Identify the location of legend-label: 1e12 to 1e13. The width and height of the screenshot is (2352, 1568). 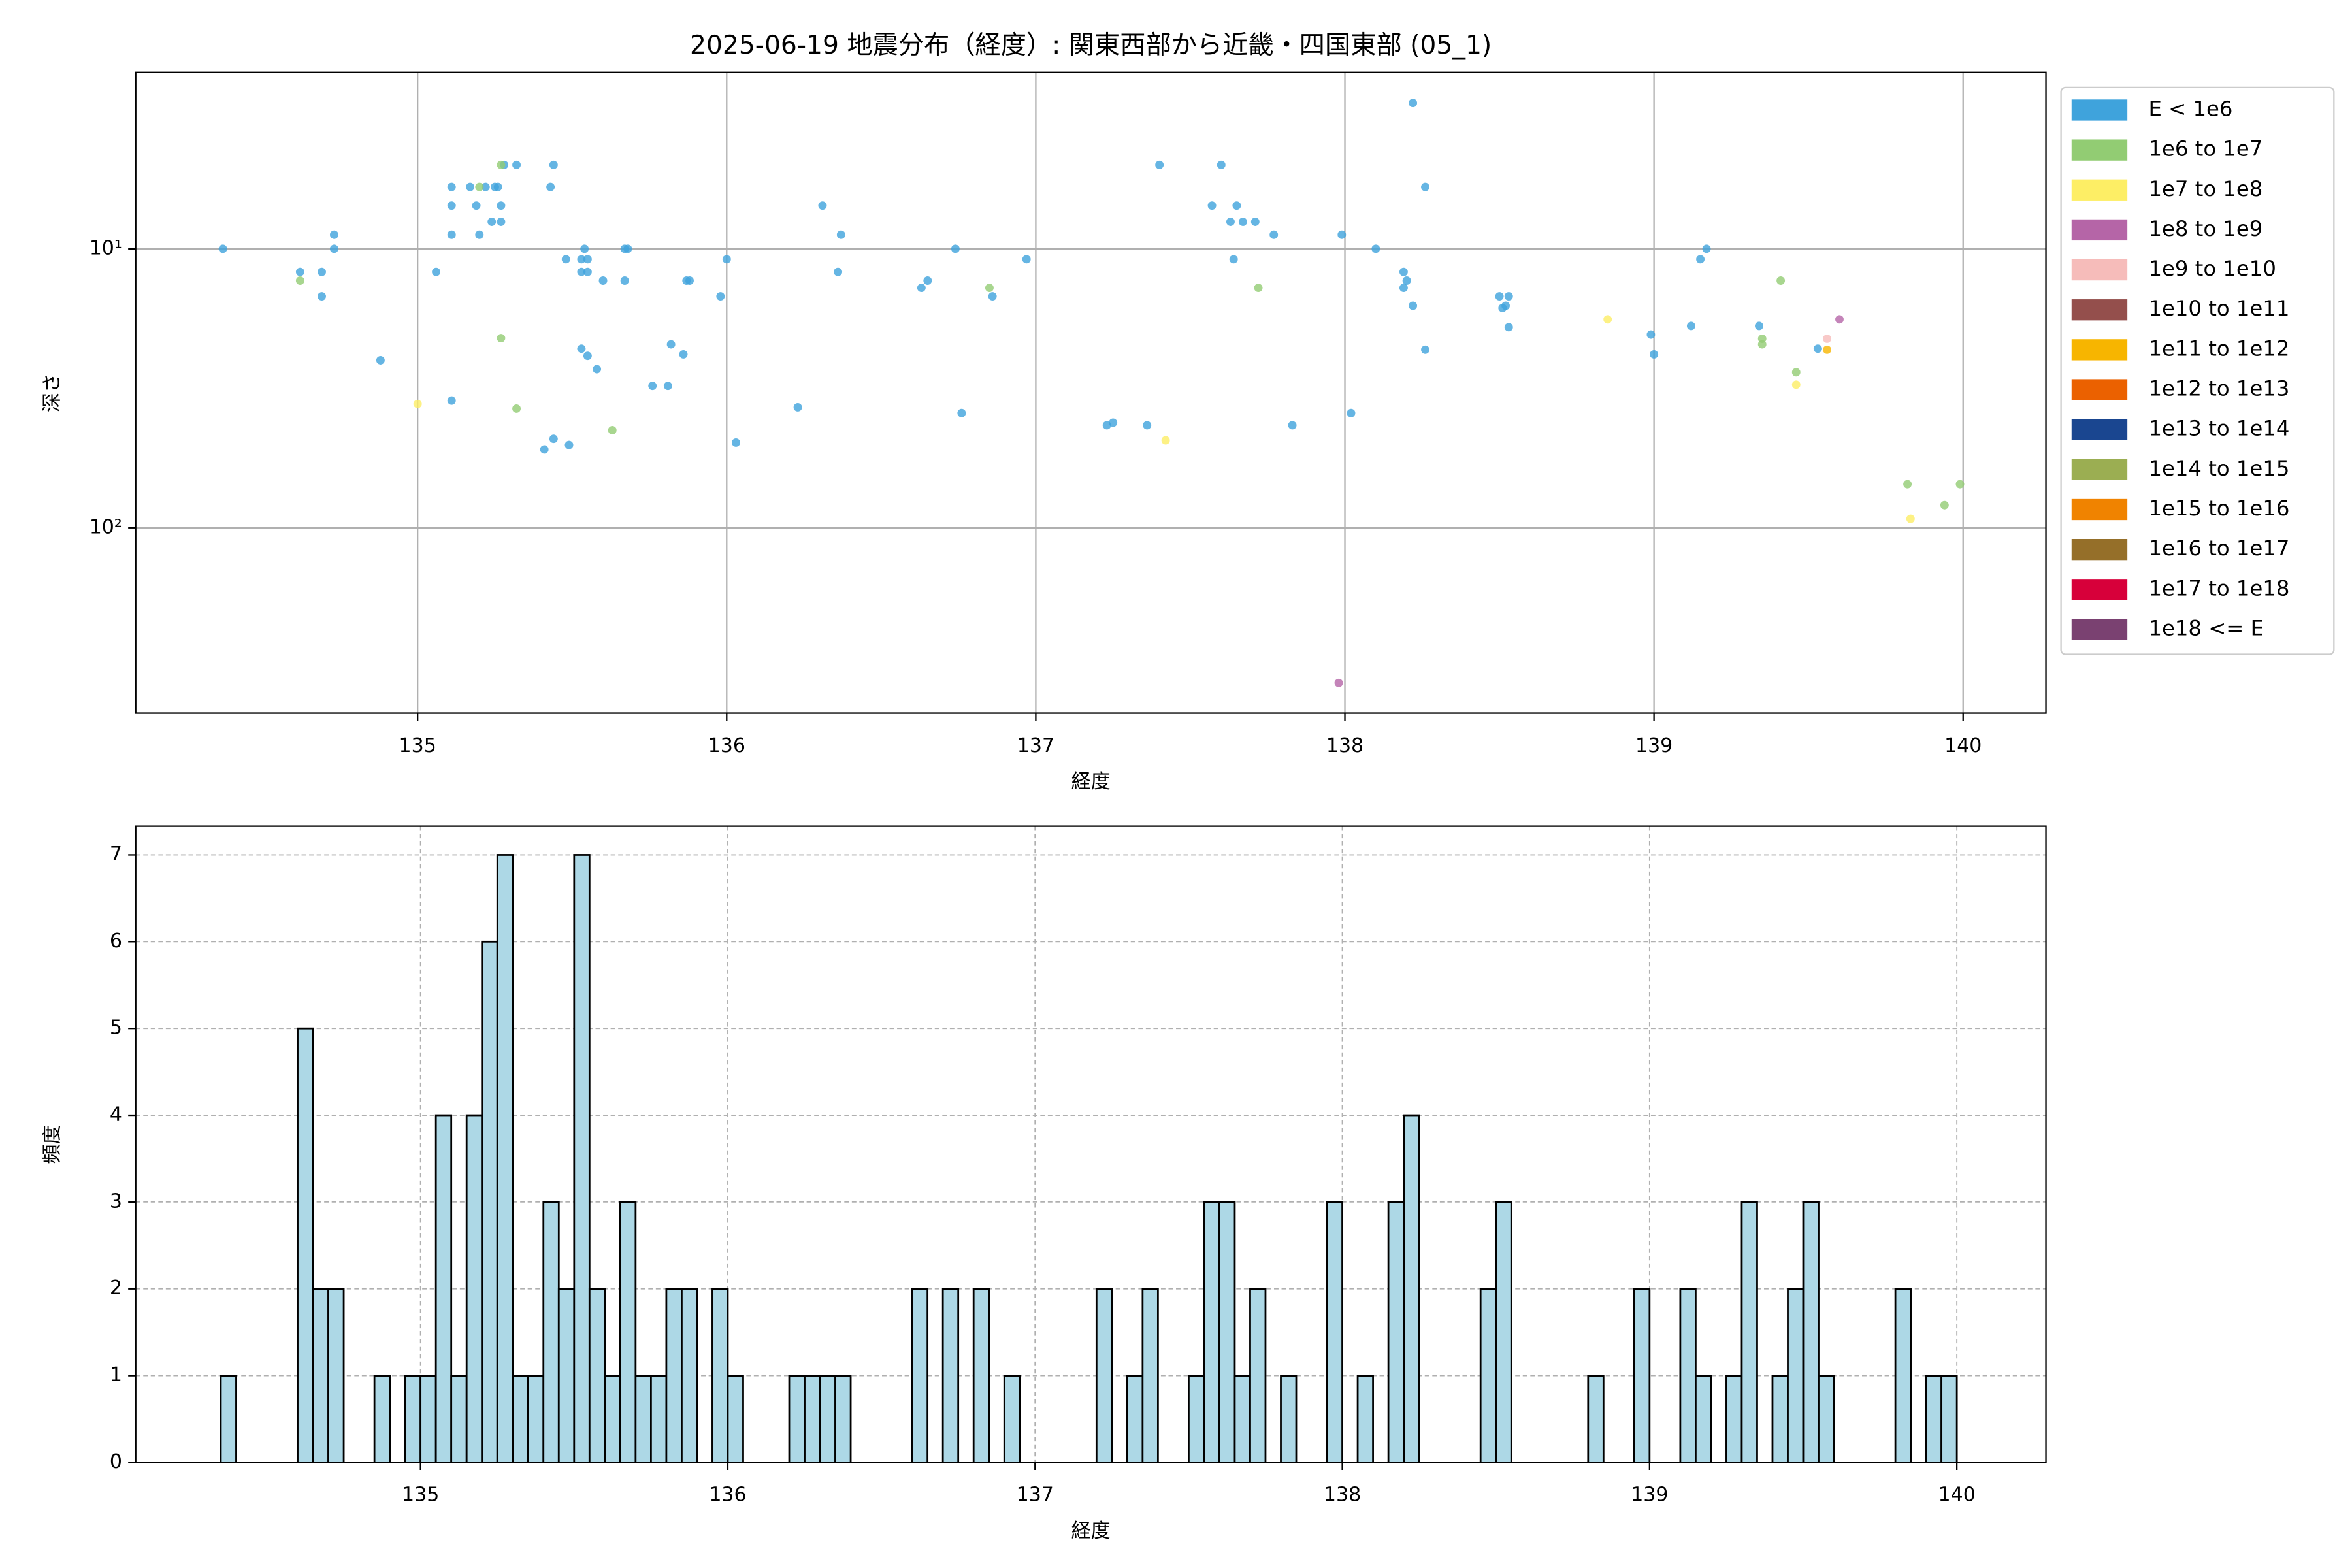
(2218, 388).